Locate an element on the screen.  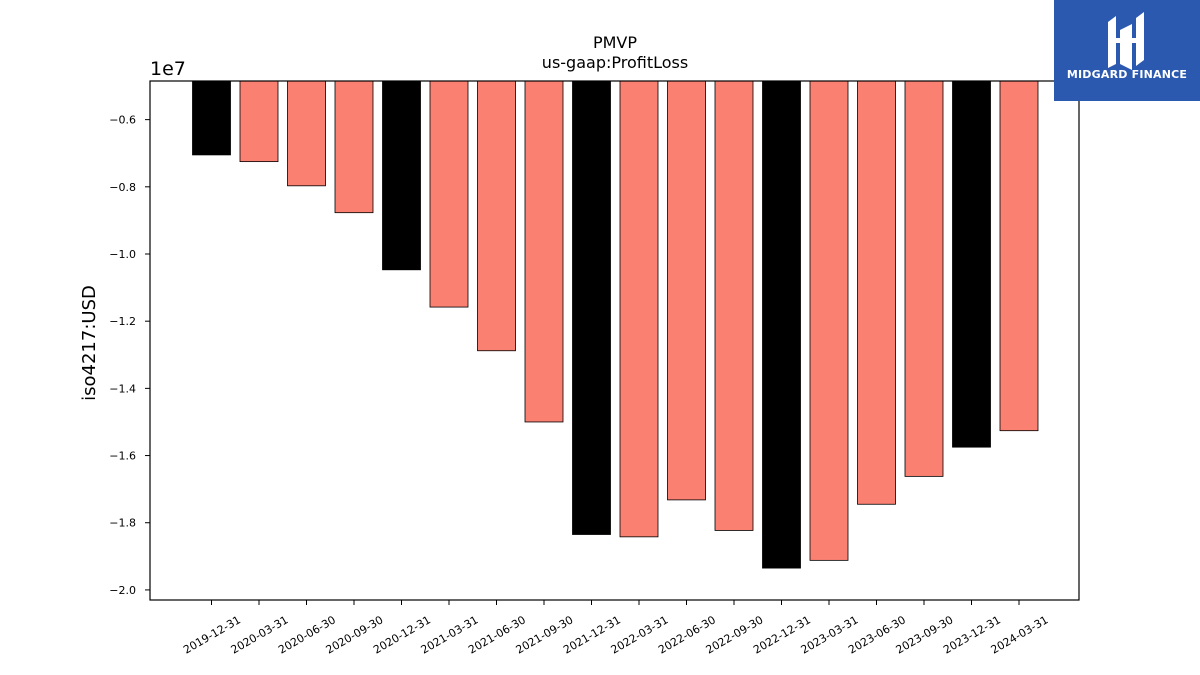
logo-text: MIDGARD FINANCE is located at coordinates (1127, 74).